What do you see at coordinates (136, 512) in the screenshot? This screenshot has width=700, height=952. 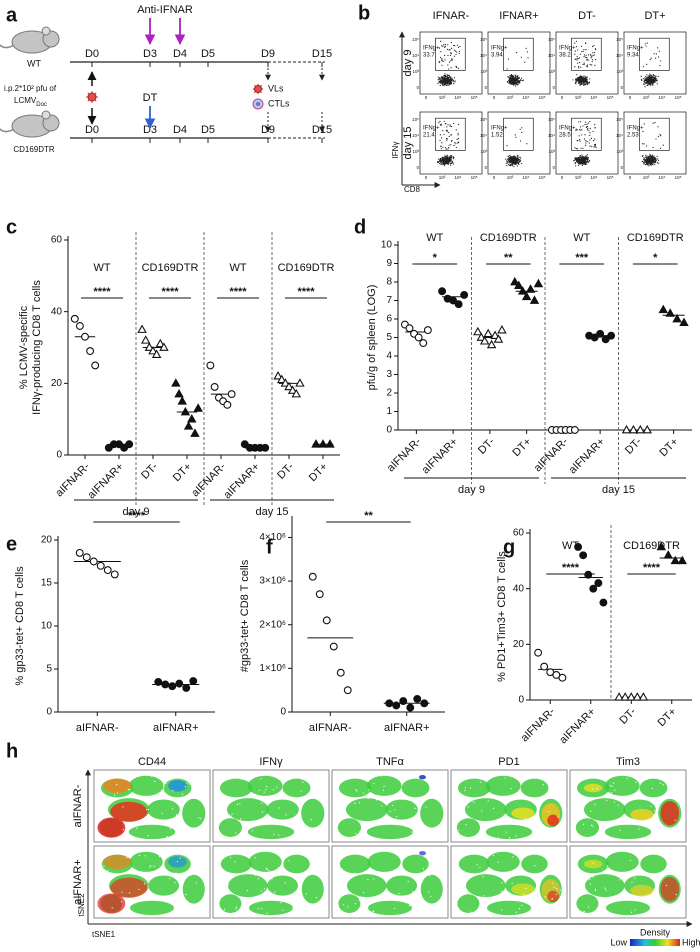 I see `day-label: day 9` at bounding box center [136, 512].